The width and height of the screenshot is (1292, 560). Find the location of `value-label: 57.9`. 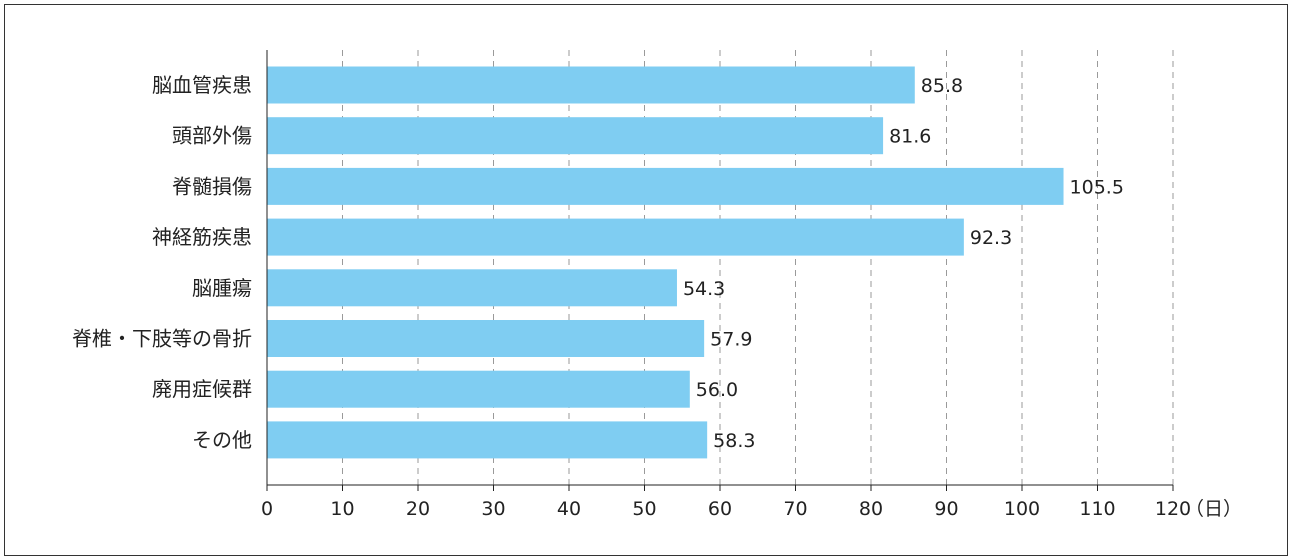

value-label: 57.9 is located at coordinates (731, 340).